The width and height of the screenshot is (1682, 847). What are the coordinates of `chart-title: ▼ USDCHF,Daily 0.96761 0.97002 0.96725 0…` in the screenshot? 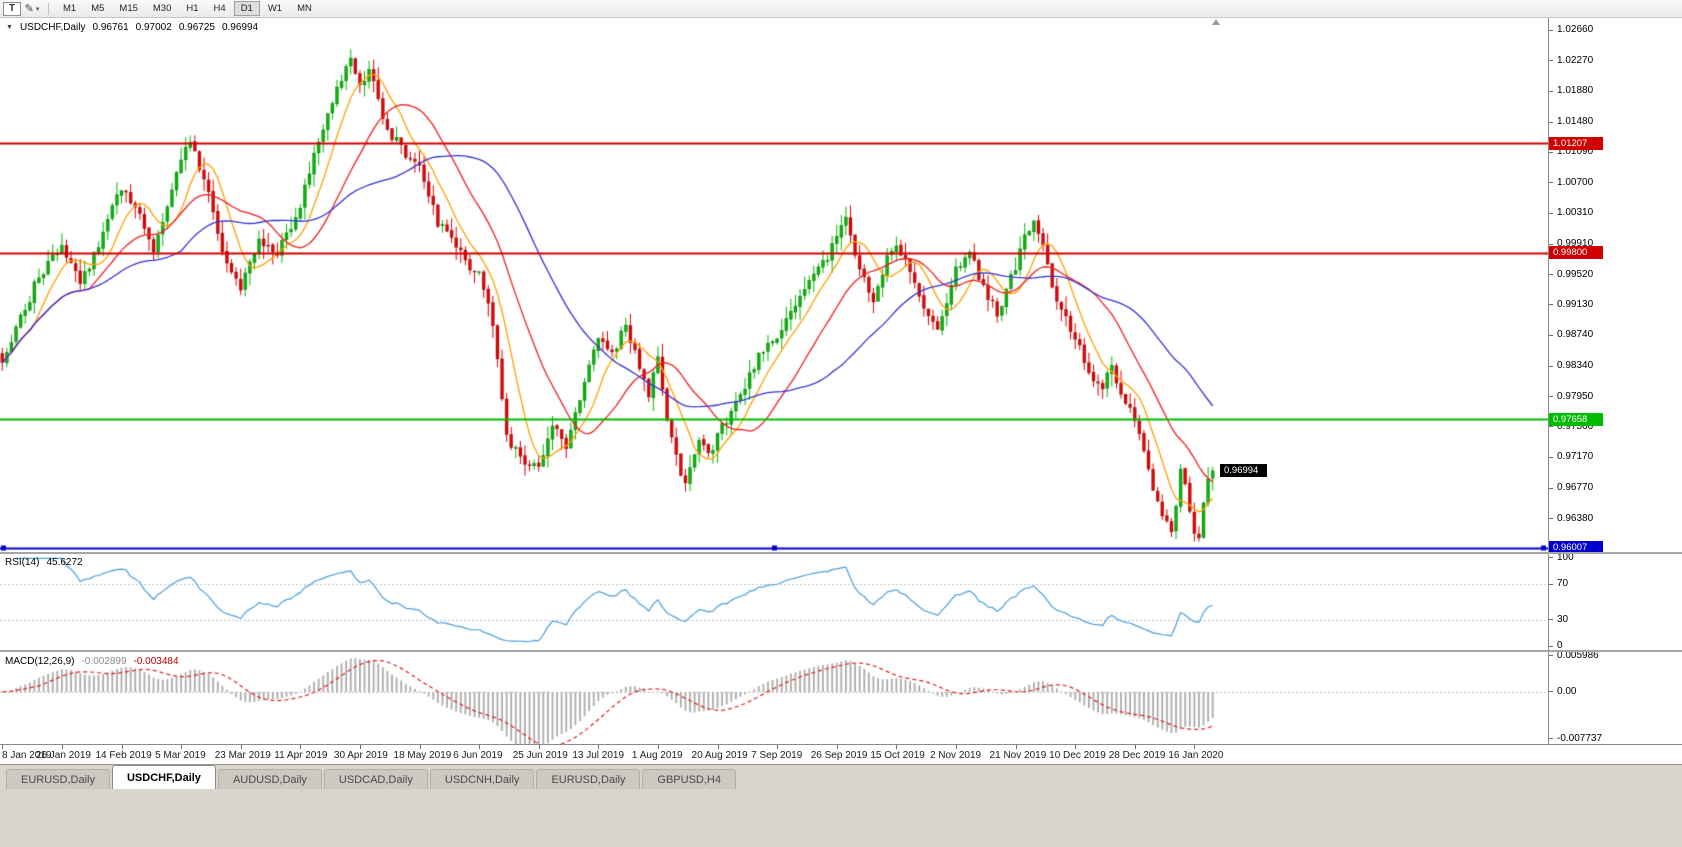 It's located at (132, 27).